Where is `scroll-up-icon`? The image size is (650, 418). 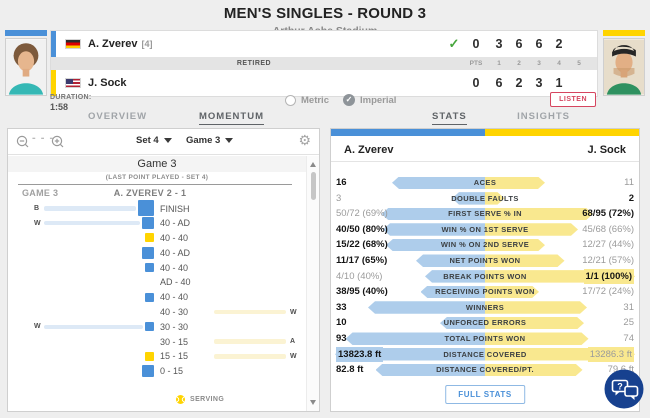
scroll-up-icon is located at coordinates (313, 164).